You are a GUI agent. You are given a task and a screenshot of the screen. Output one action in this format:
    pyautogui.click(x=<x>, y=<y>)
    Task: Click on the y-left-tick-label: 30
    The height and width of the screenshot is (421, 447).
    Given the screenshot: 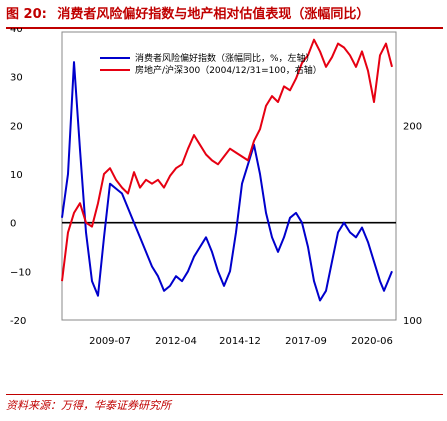 What is the action you would take?
    pyautogui.click(x=16, y=78)
    